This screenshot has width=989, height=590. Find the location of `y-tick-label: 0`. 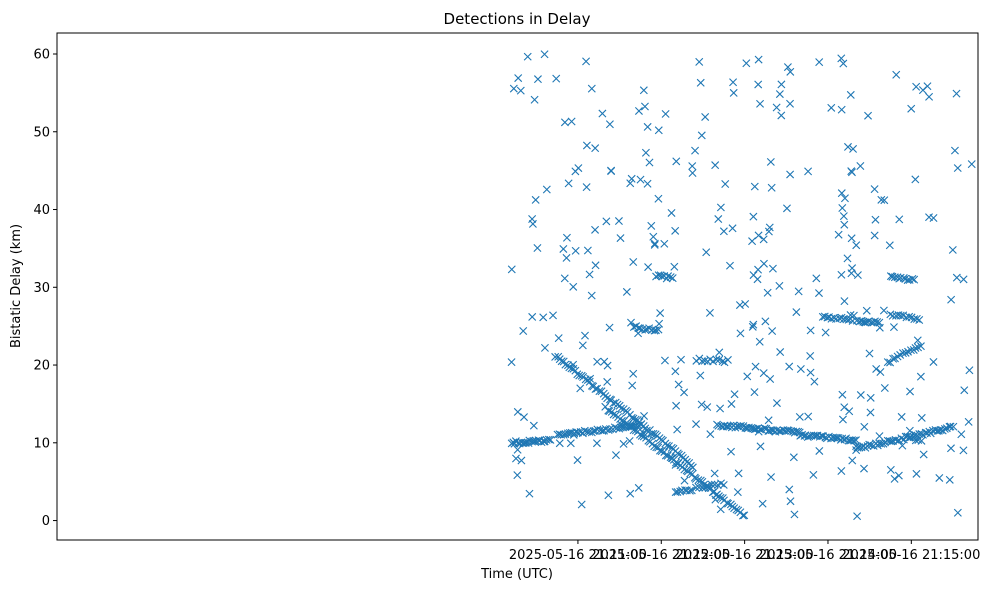

y-tick-label: 0 is located at coordinates (46, 521).